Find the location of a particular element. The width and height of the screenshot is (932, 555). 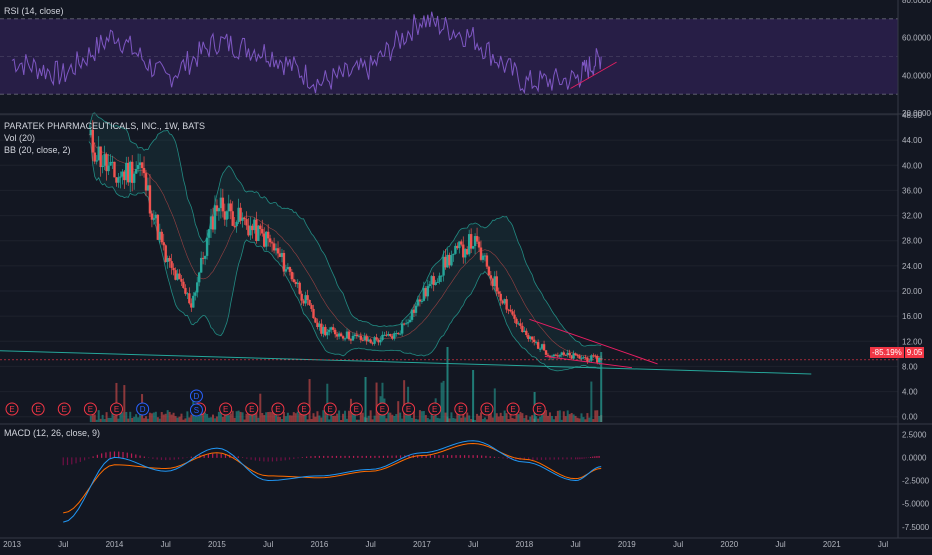

macd-legend: MACD (12, 26, close, 9) is located at coordinates (52, 433).